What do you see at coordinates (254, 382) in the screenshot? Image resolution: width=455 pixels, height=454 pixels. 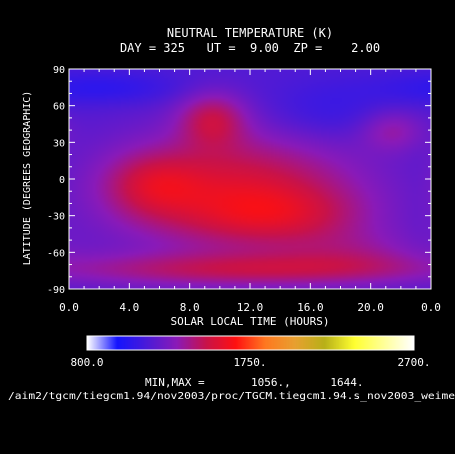 I see `min-max-readout: MIN,MAX = 1056., 1644.` at bounding box center [254, 382].